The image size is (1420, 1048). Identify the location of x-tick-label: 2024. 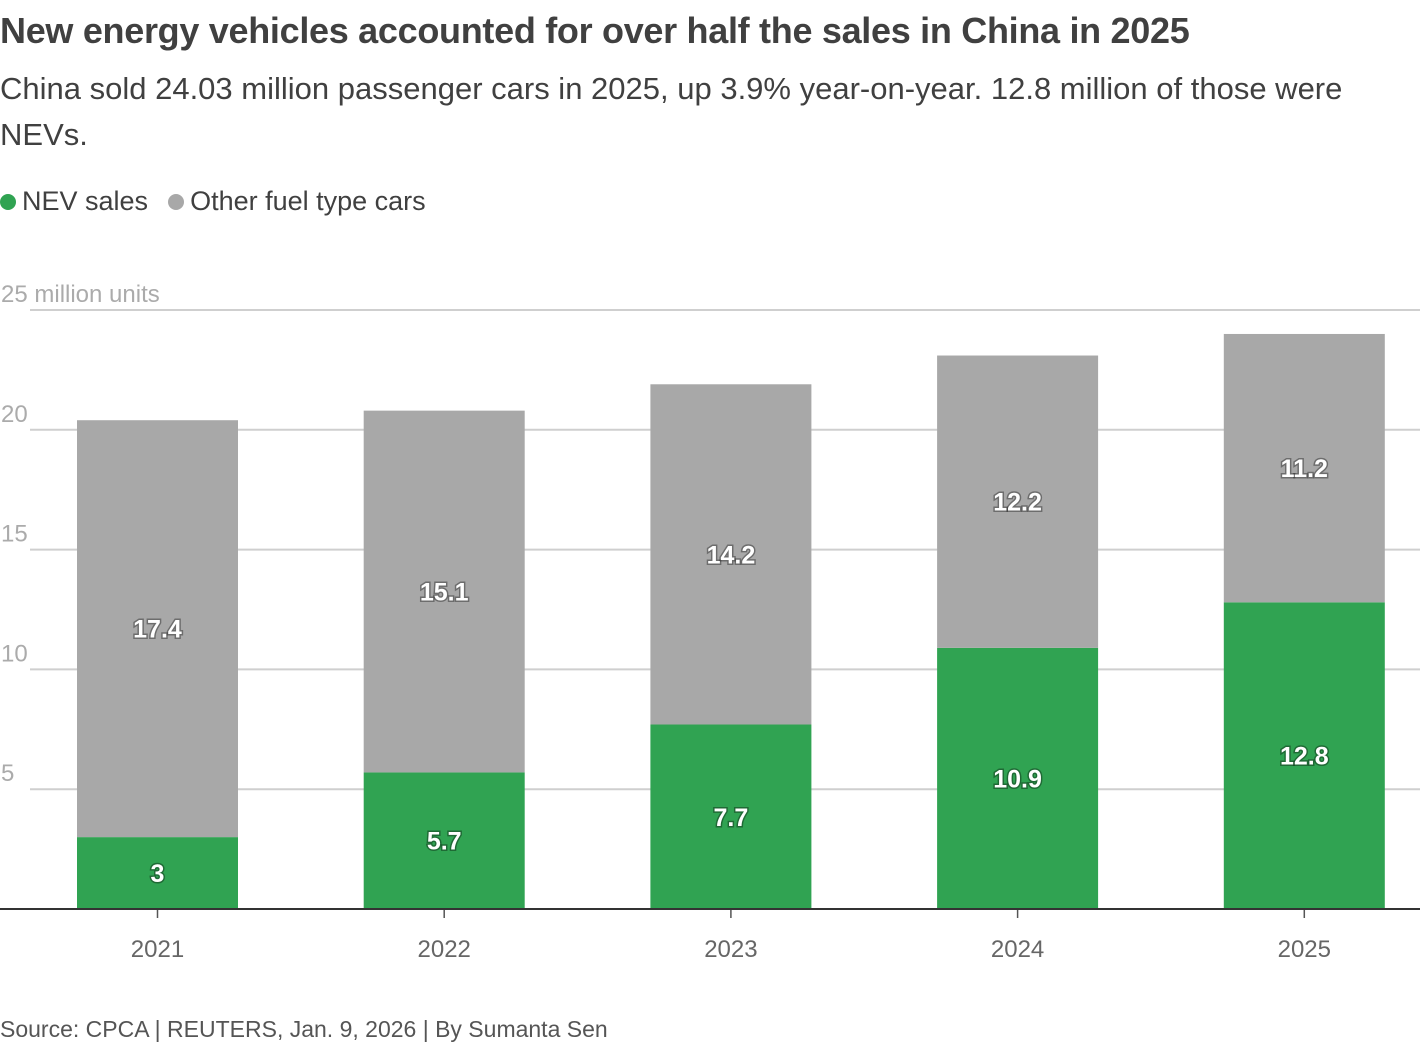
(1017, 949).